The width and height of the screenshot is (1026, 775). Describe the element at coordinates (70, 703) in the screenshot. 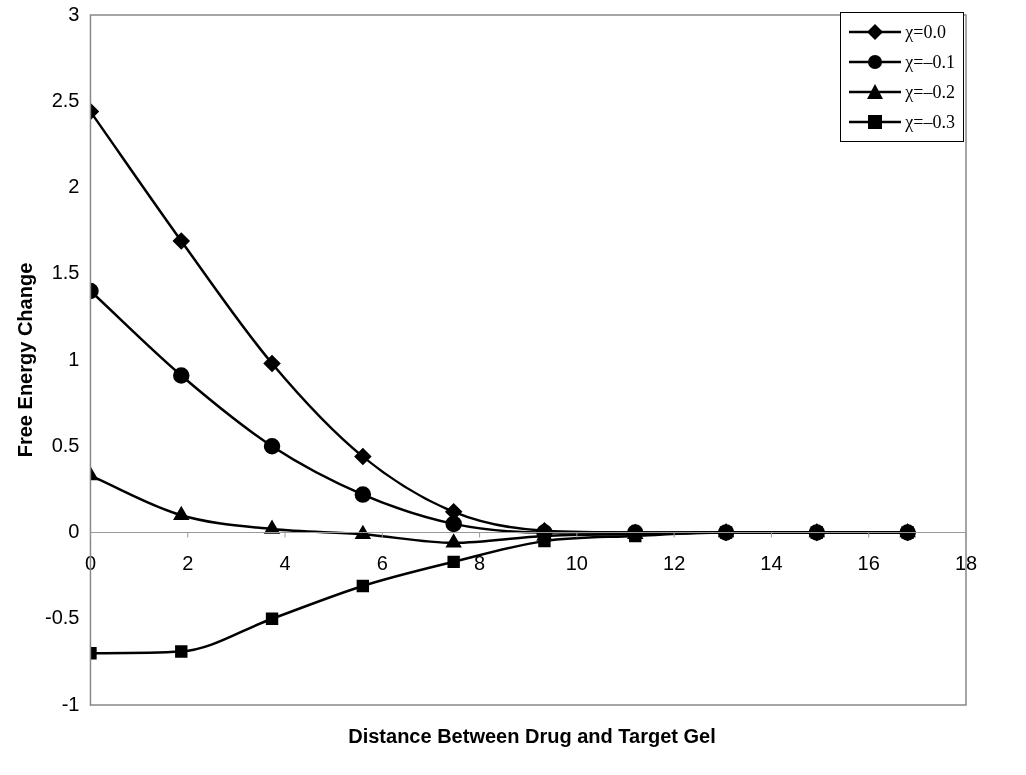

I see `y-tick-label: -1` at that location.